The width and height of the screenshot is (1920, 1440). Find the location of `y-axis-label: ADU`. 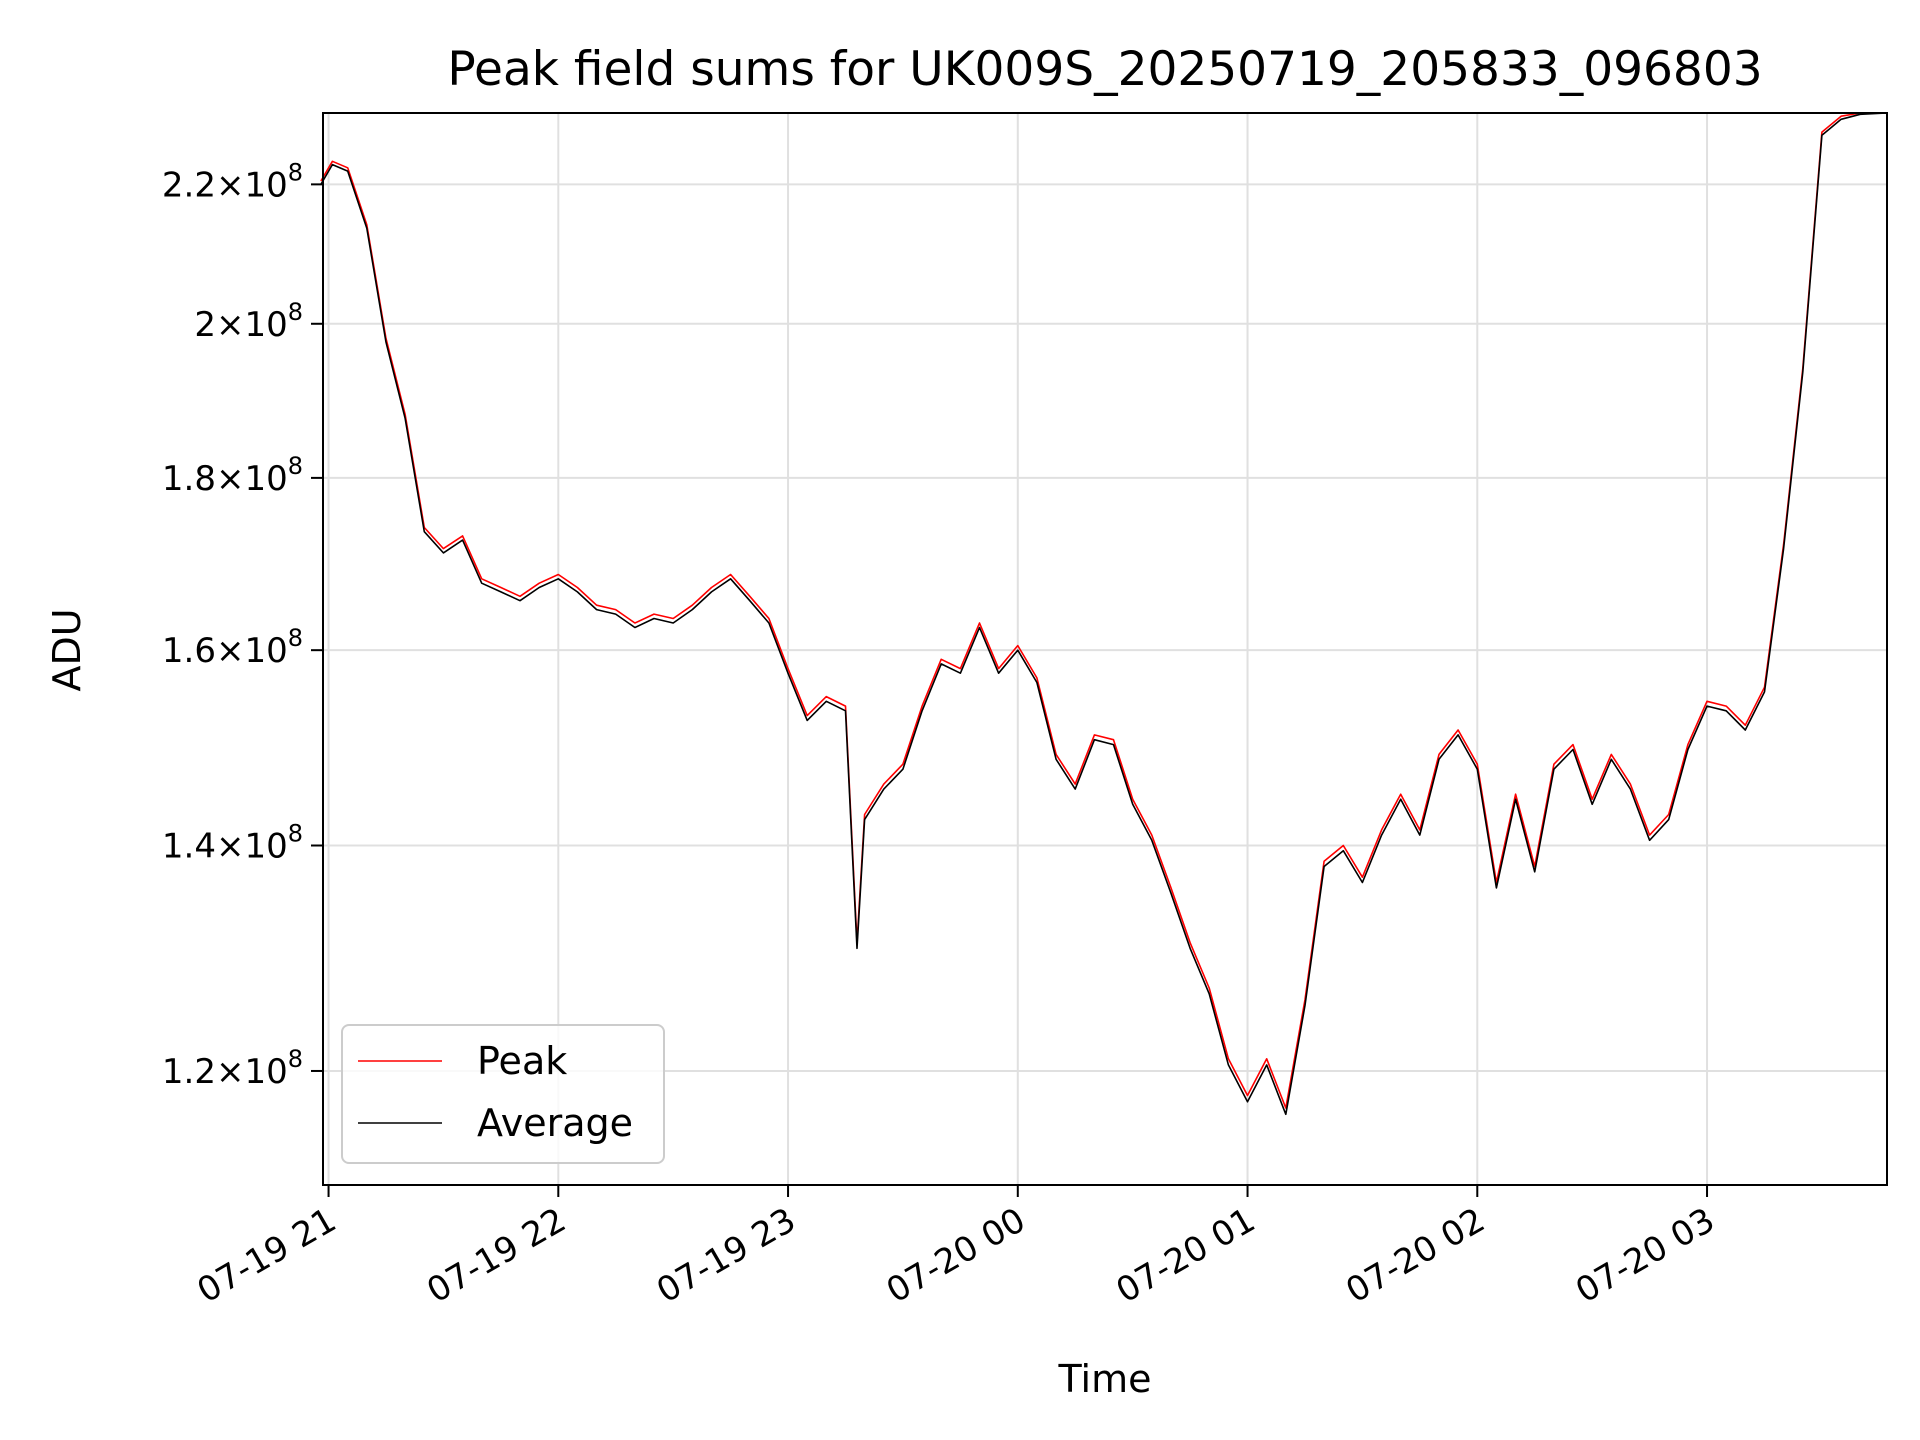

y-axis-label: ADU is located at coordinates (67, 649).